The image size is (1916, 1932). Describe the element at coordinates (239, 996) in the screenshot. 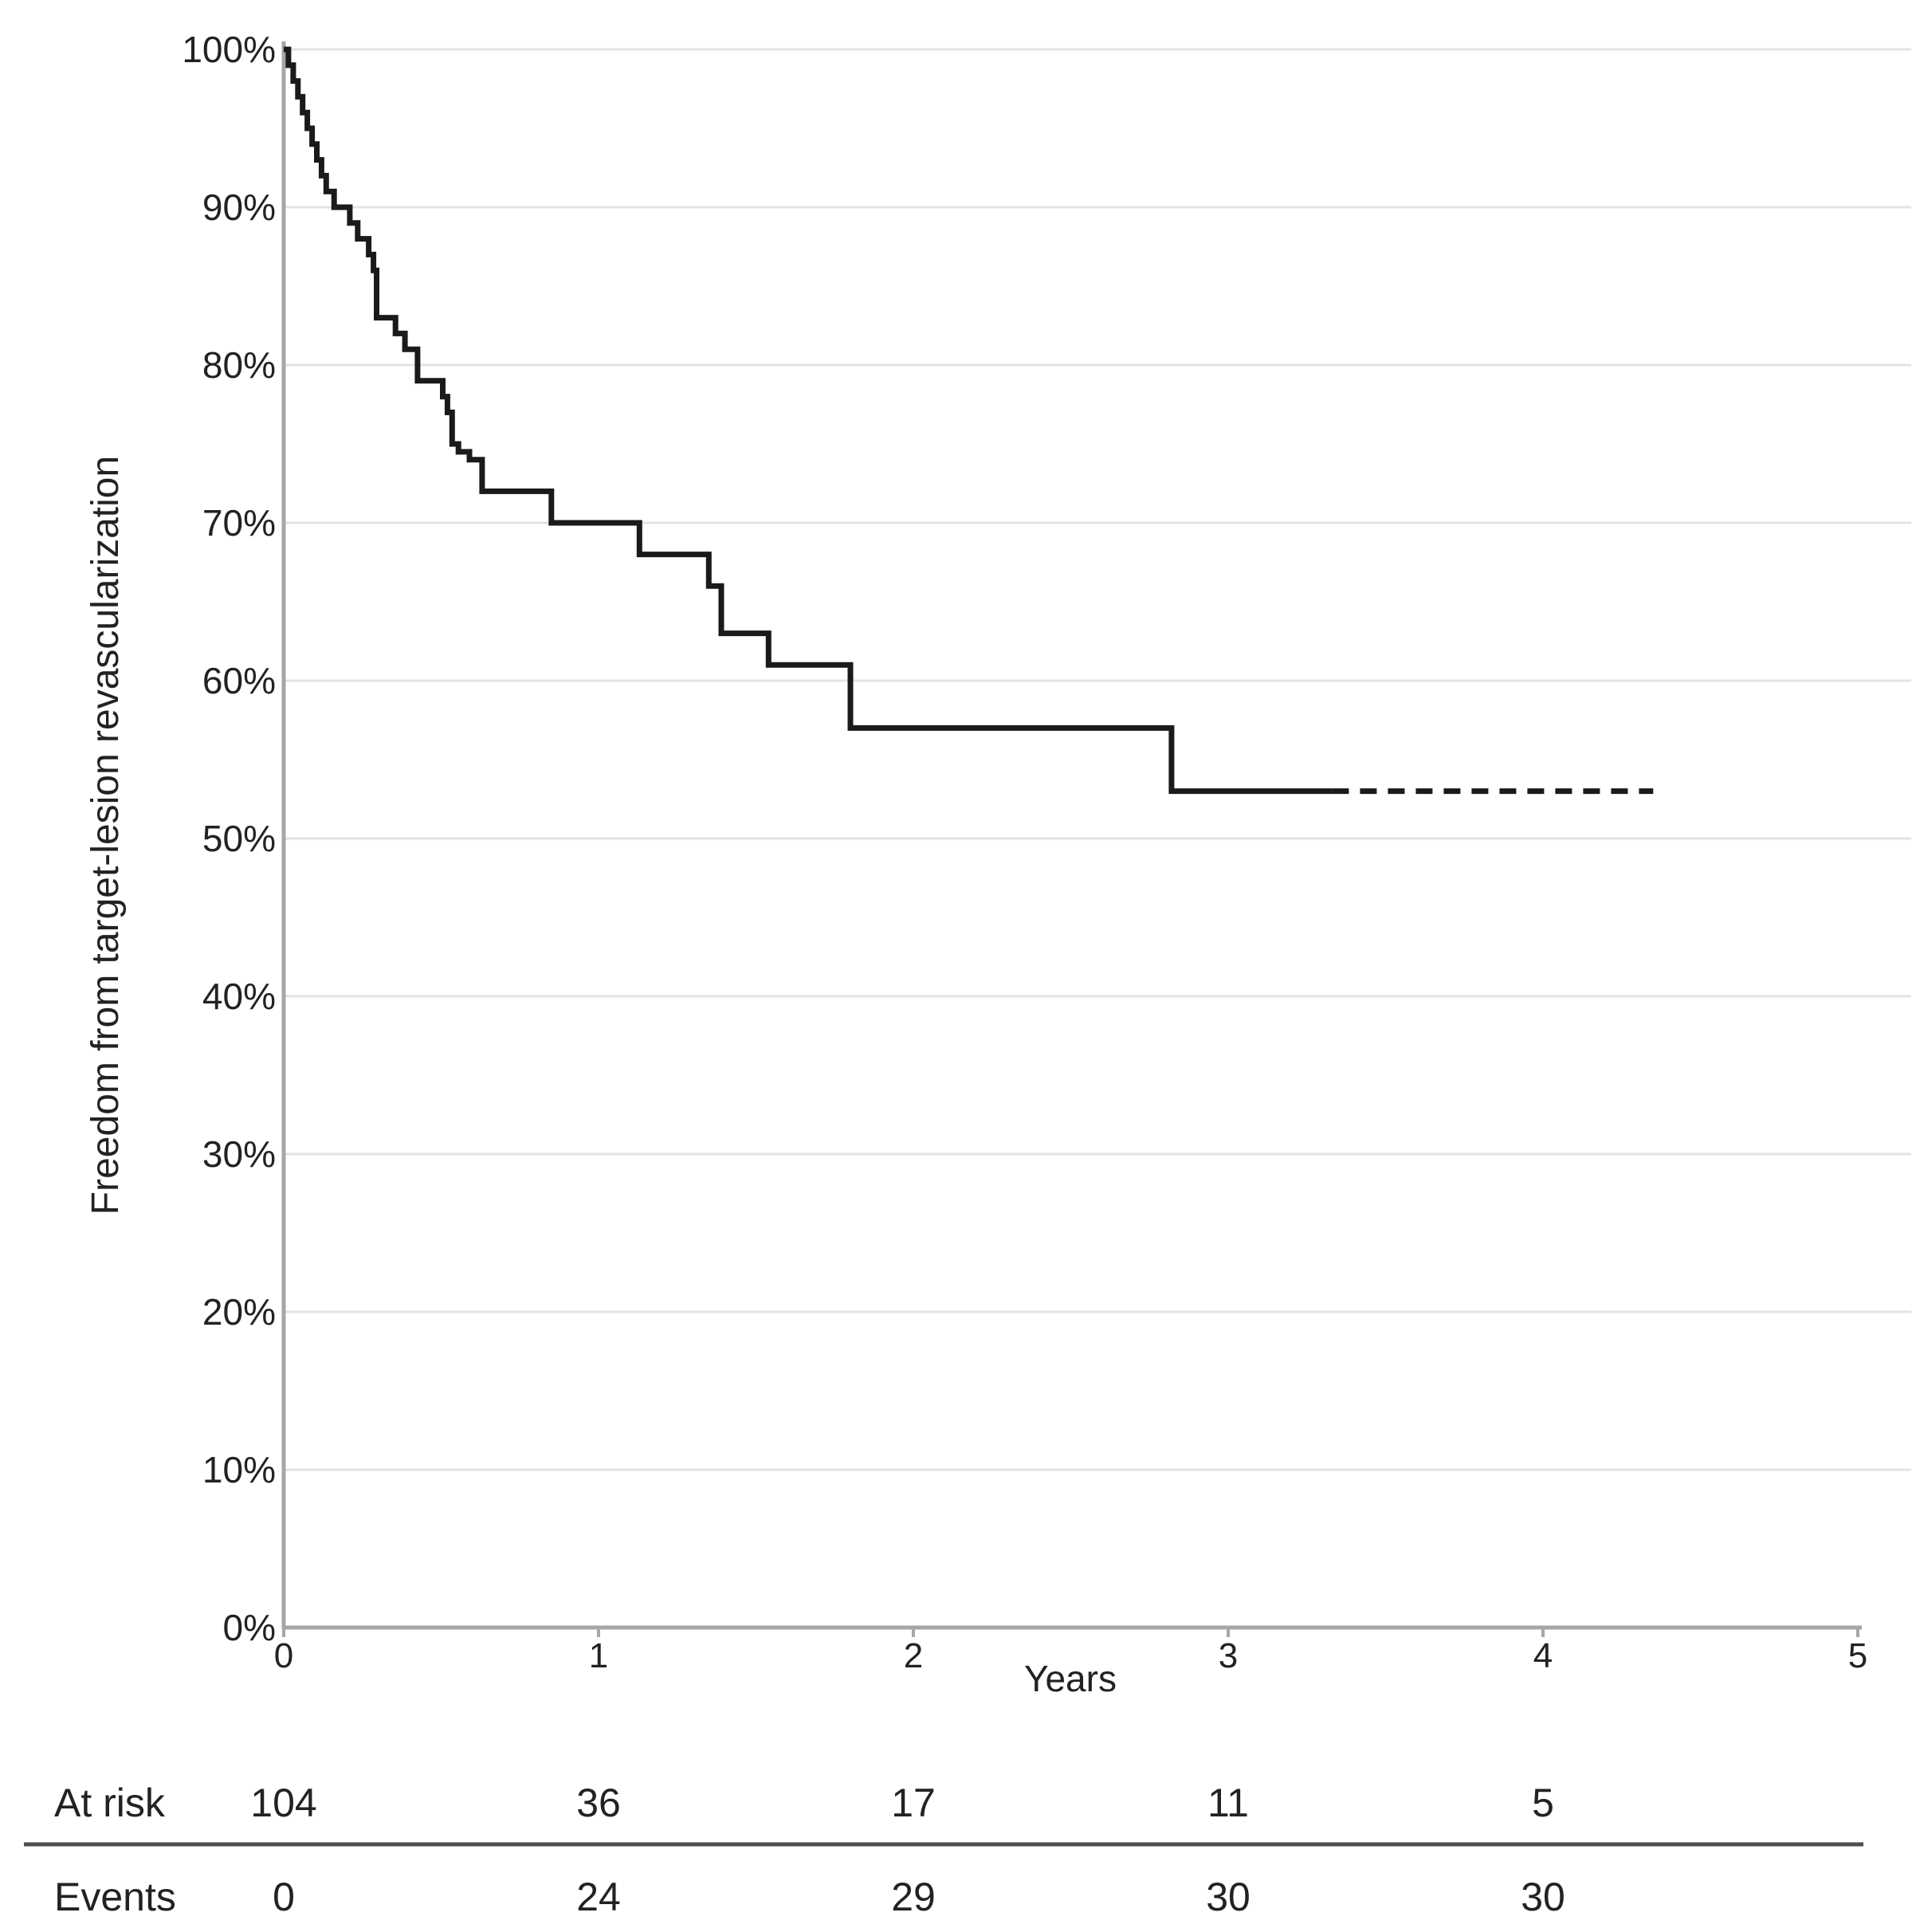

I see `y-tick-label: 40%` at that location.